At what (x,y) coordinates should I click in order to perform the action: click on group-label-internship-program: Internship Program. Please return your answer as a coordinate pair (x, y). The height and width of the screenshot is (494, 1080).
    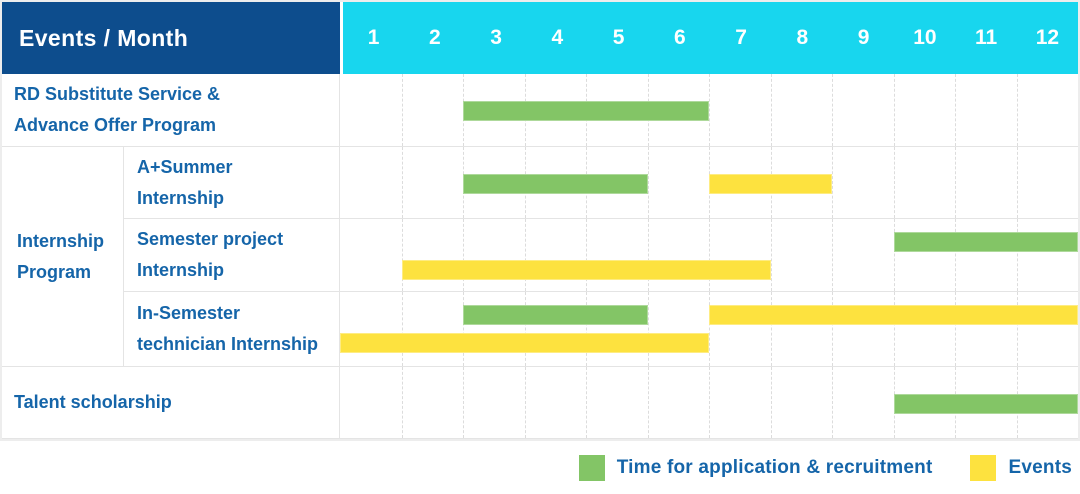
    Looking at the image, I should click on (63, 257).